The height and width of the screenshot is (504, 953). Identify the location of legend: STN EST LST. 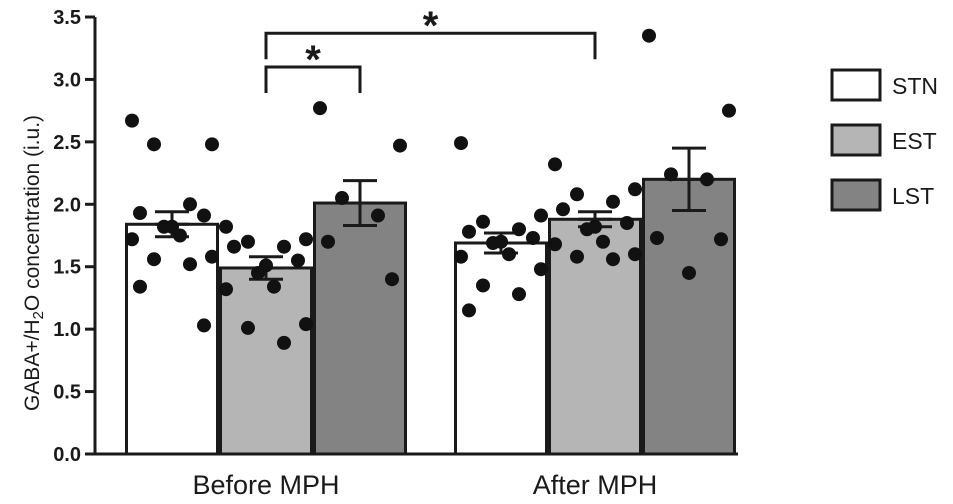
(884, 140).